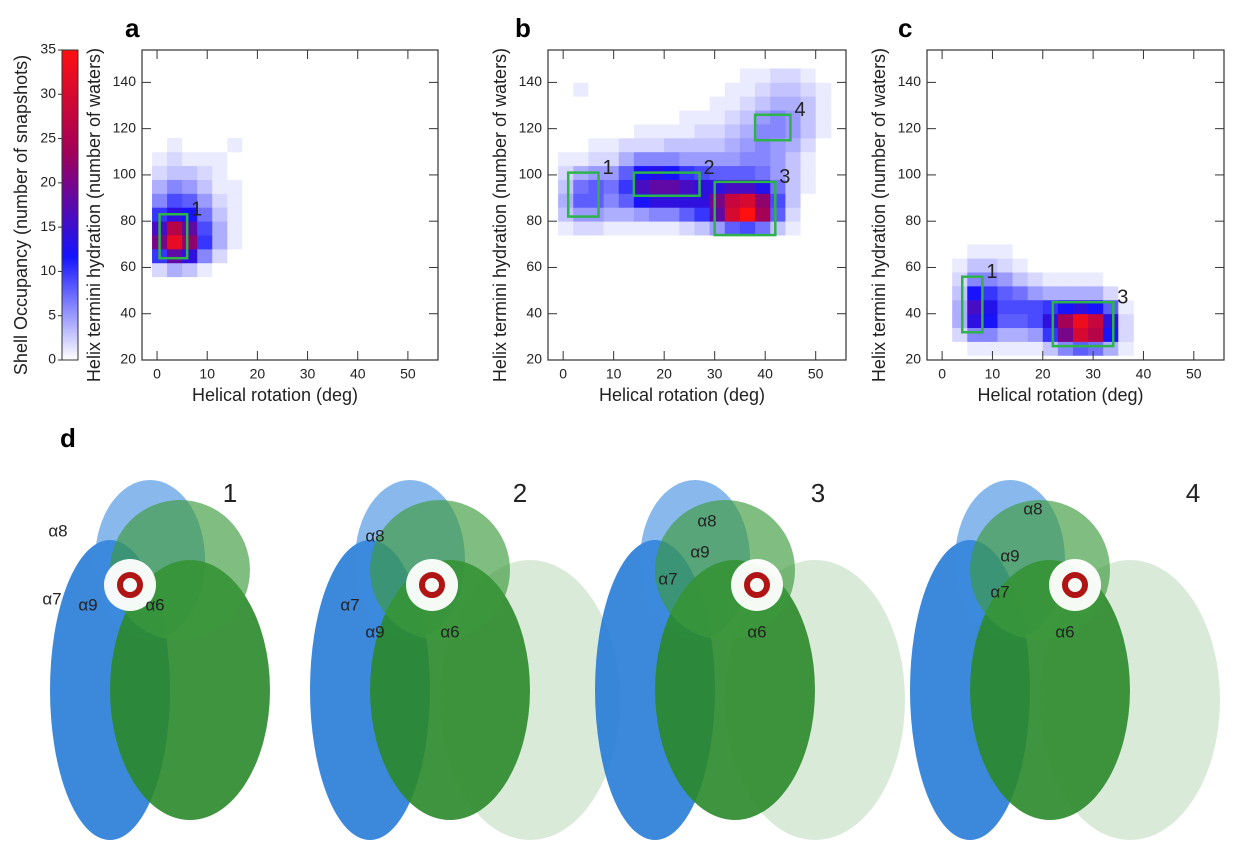 The height and width of the screenshot is (857, 1233). I want to click on y-tick-label: 60, so click(534, 266).